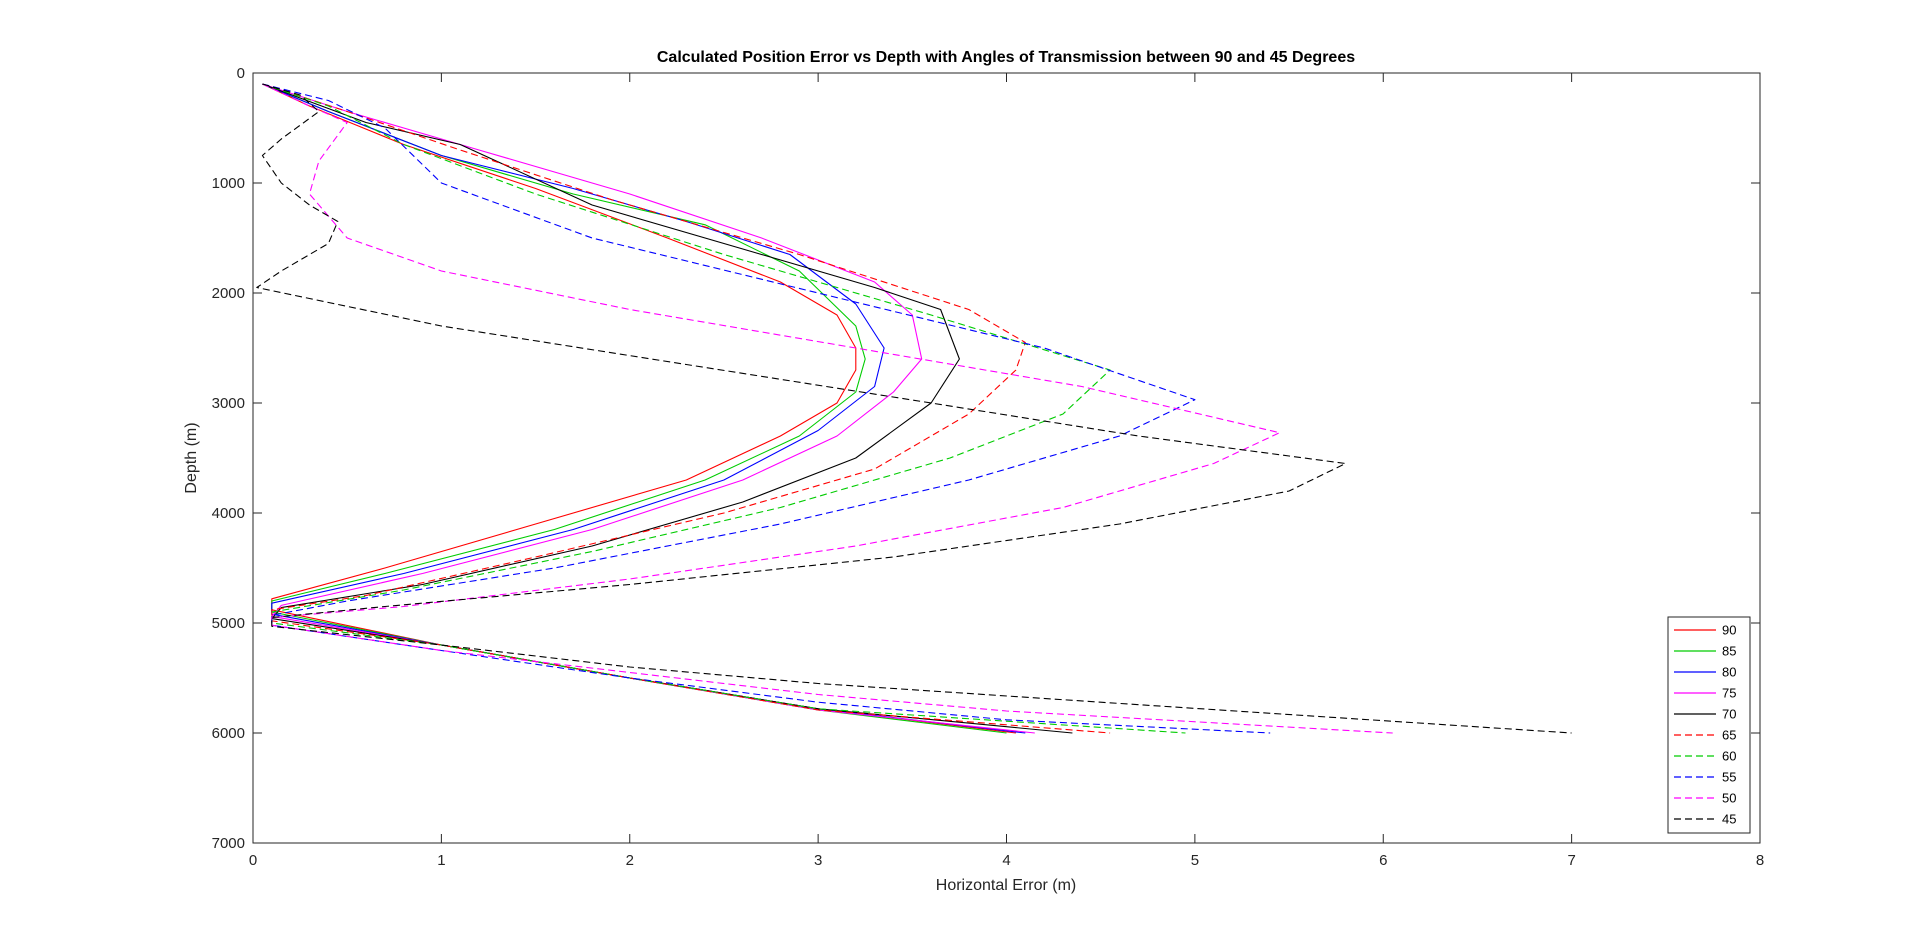 The height and width of the screenshot is (936, 1920). I want to click on legend-label-45: 45, so click(1729, 819).